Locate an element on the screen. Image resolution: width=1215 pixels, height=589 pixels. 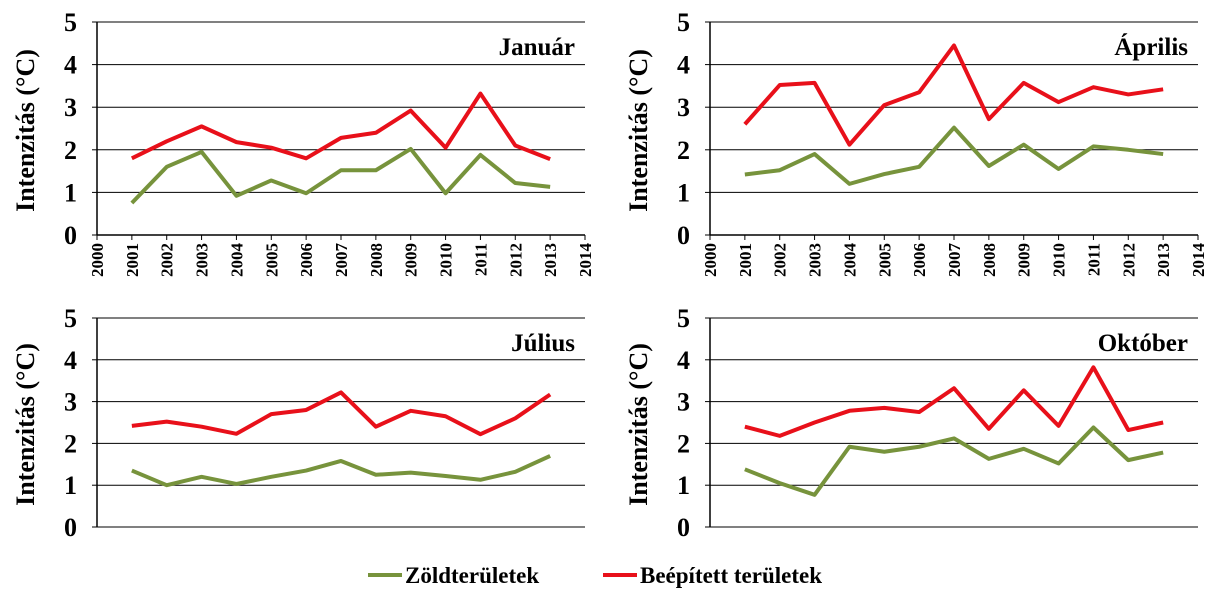
chart-title: Július is located at coordinates (543, 343).